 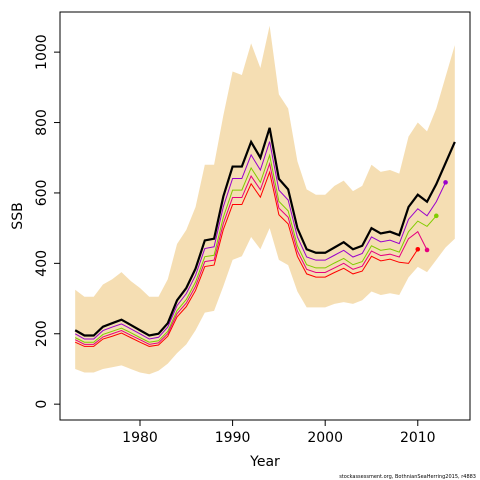 I want to click on y-tick-label: 0, so click(x=42, y=404).